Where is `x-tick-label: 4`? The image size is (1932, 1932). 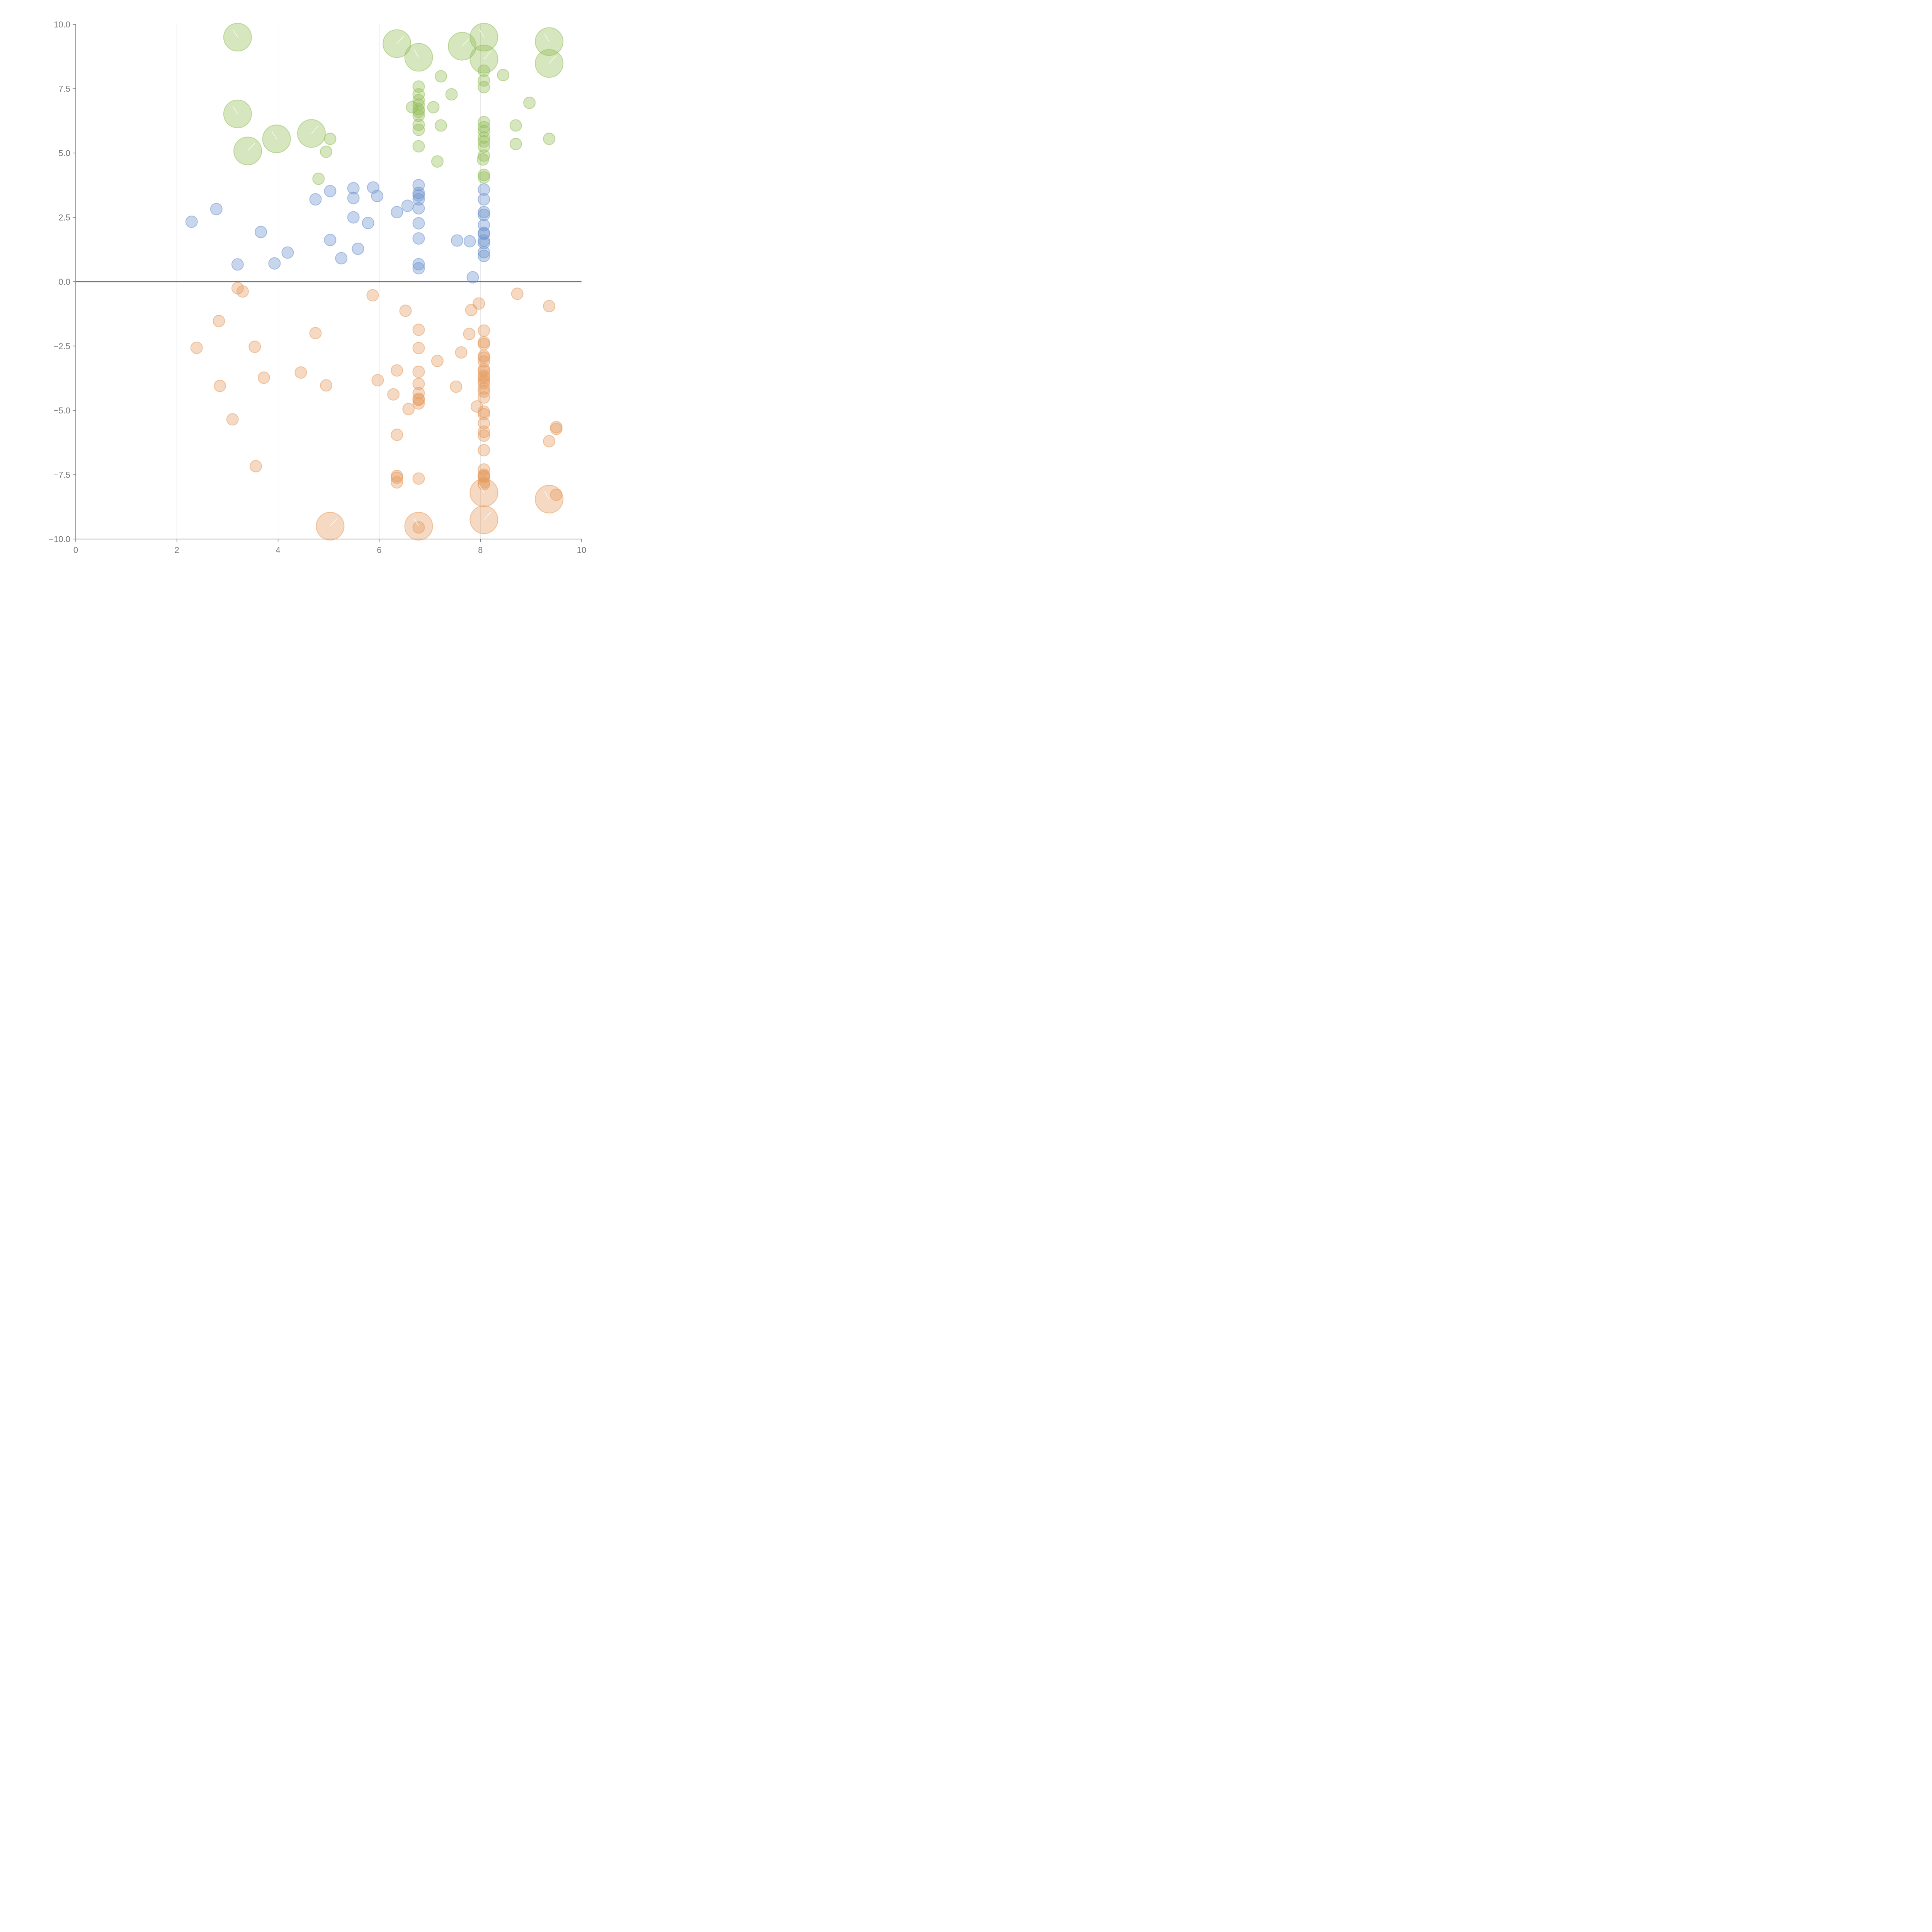
x-tick-label: 4 is located at coordinates (278, 550).